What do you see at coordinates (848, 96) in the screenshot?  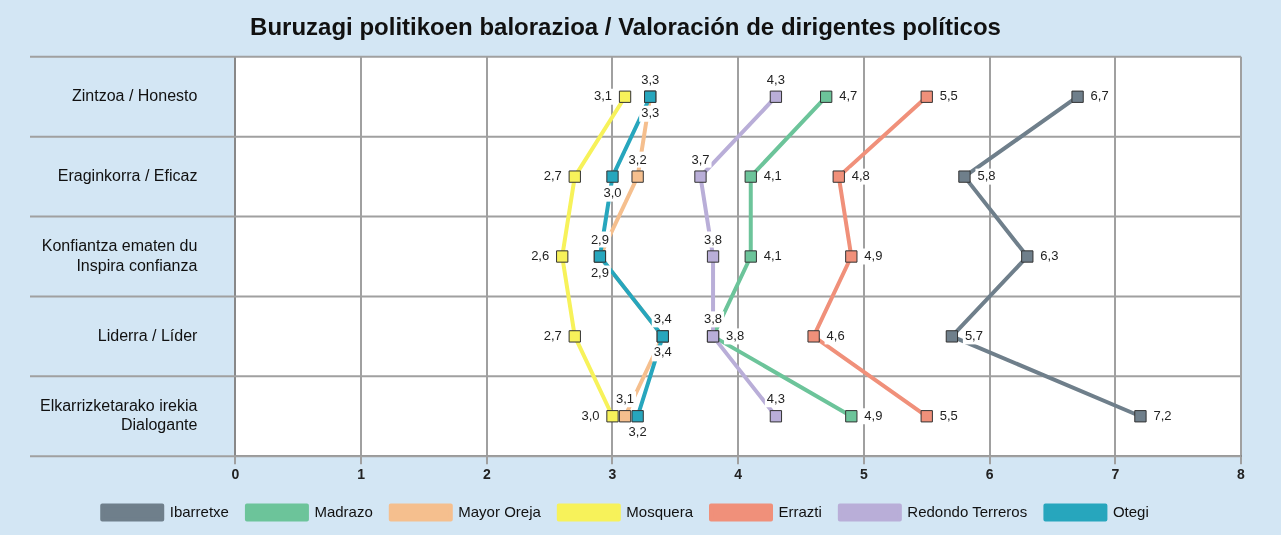 I see `data-label: 4,7` at bounding box center [848, 96].